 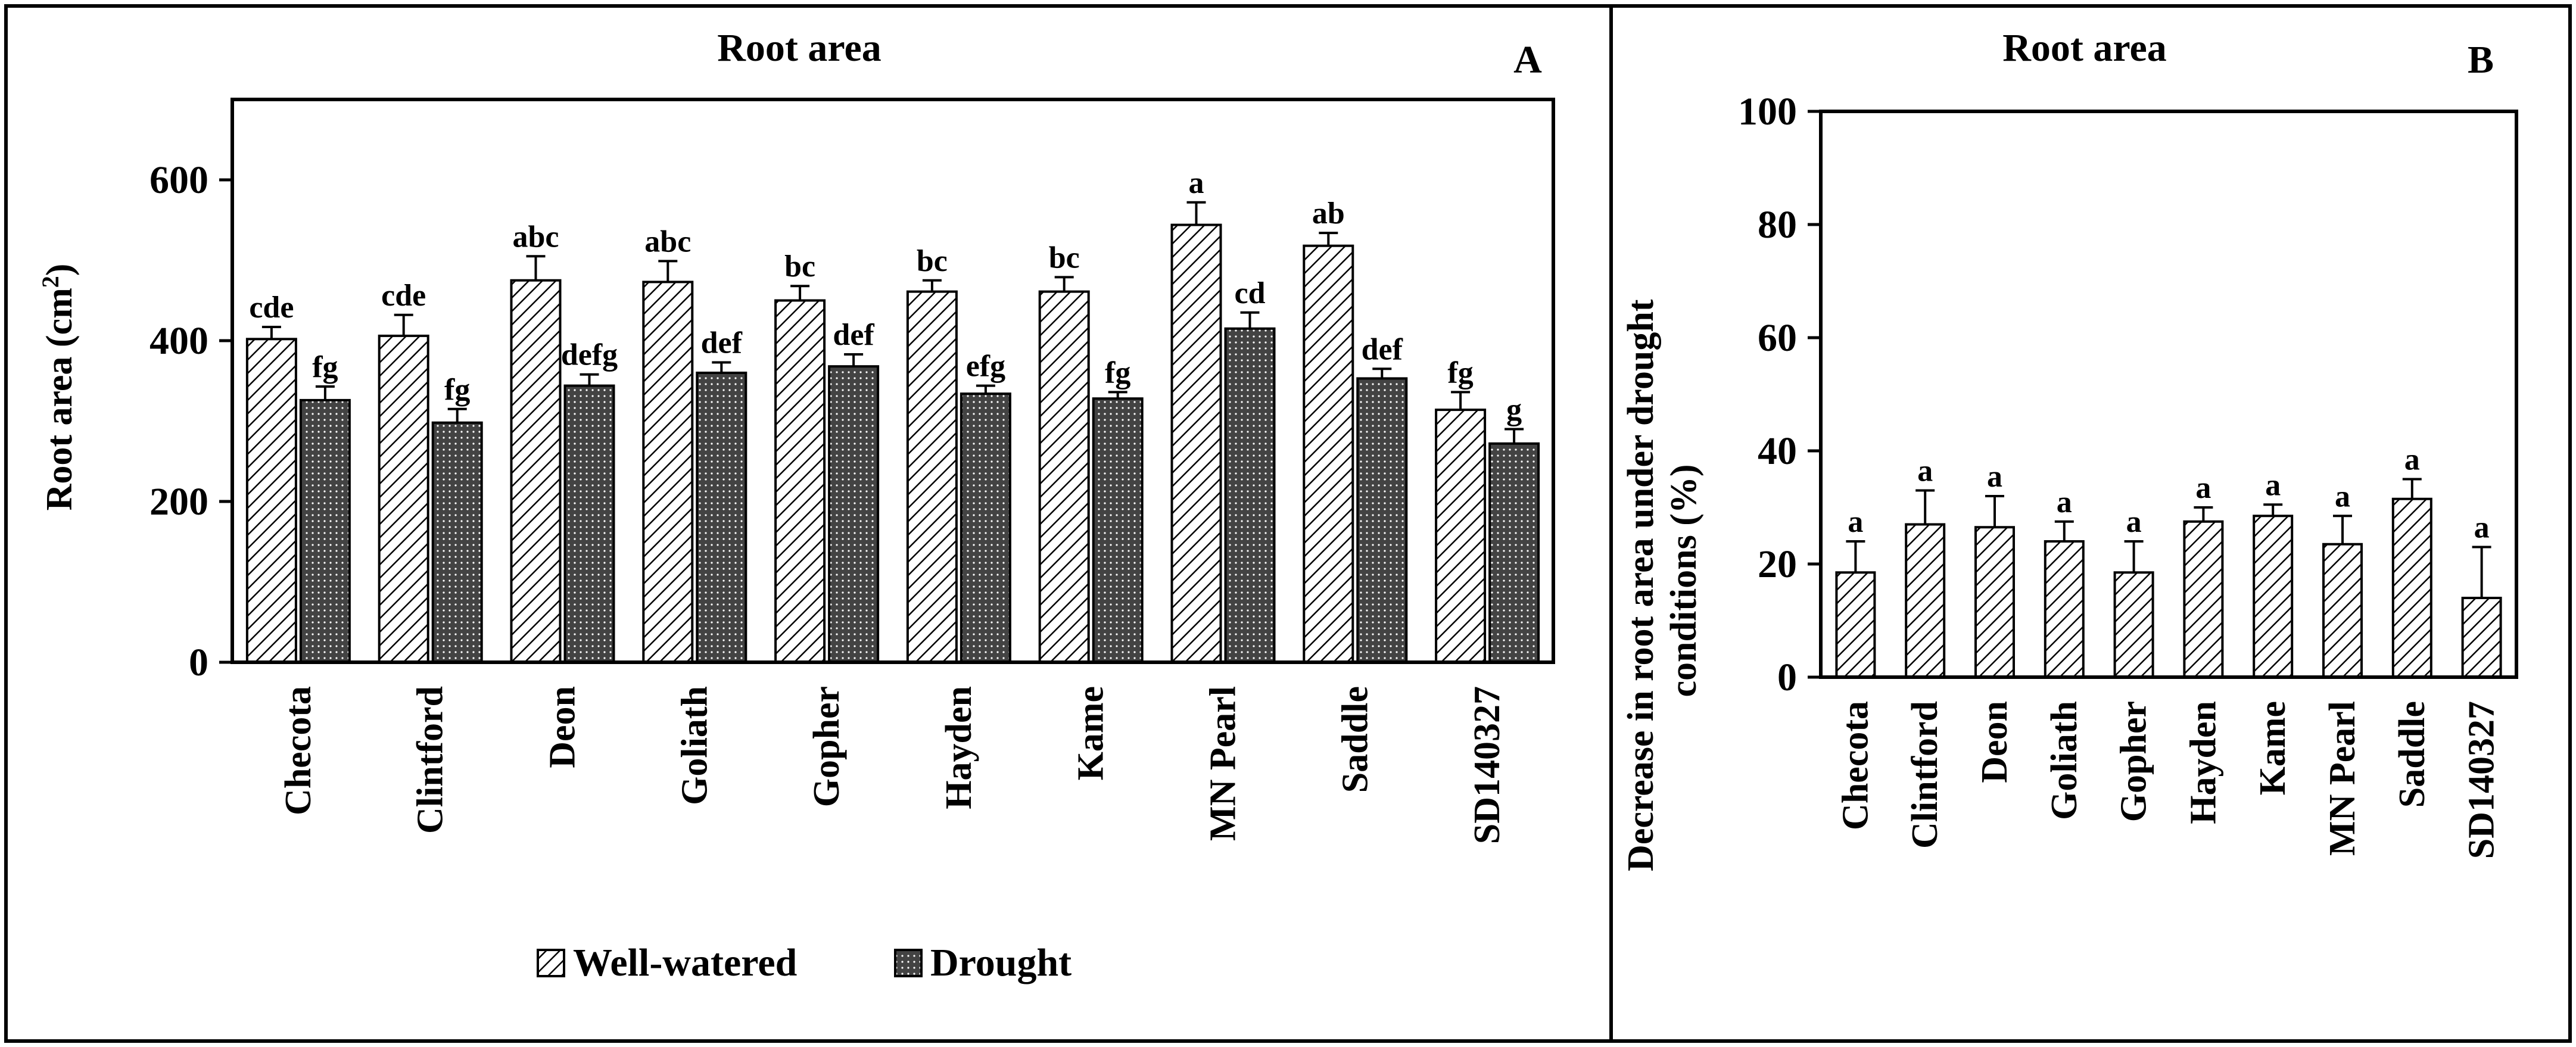 I want to click on b-bar-decrease-goliath, so click(x=2064, y=609).